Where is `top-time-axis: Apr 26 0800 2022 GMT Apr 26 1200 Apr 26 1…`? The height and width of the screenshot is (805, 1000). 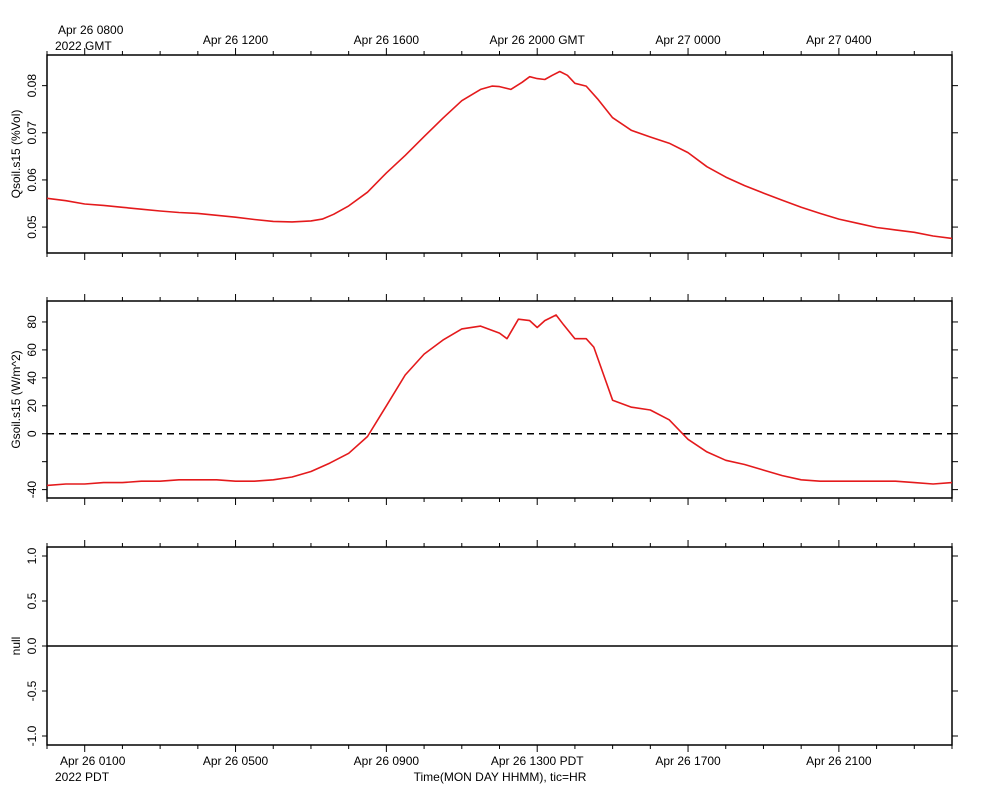 top-time-axis: Apr 26 0800 2022 GMT Apr 26 1200 Apr 26 1… is located at coordinates (463, 38).